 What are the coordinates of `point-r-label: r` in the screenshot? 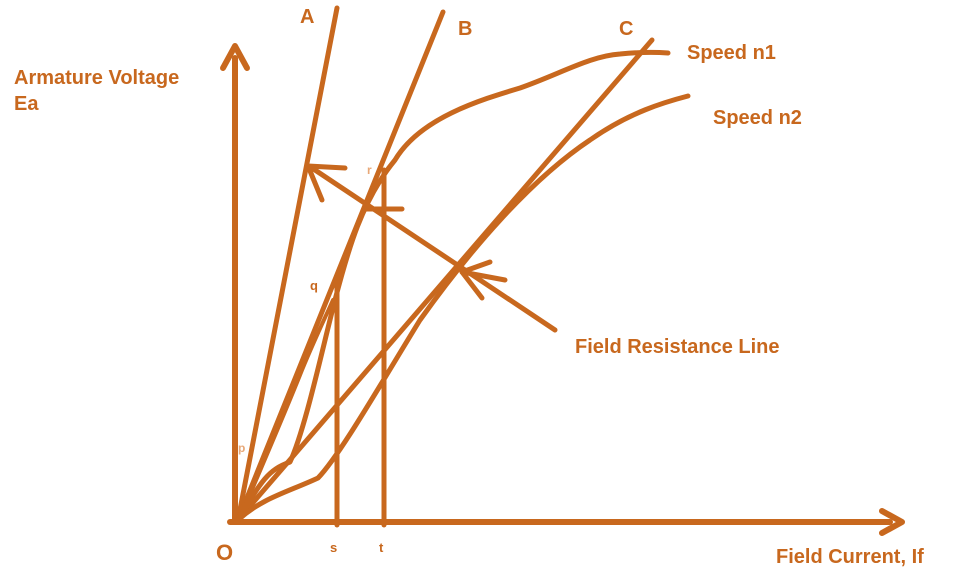 It's located at (369, 170).